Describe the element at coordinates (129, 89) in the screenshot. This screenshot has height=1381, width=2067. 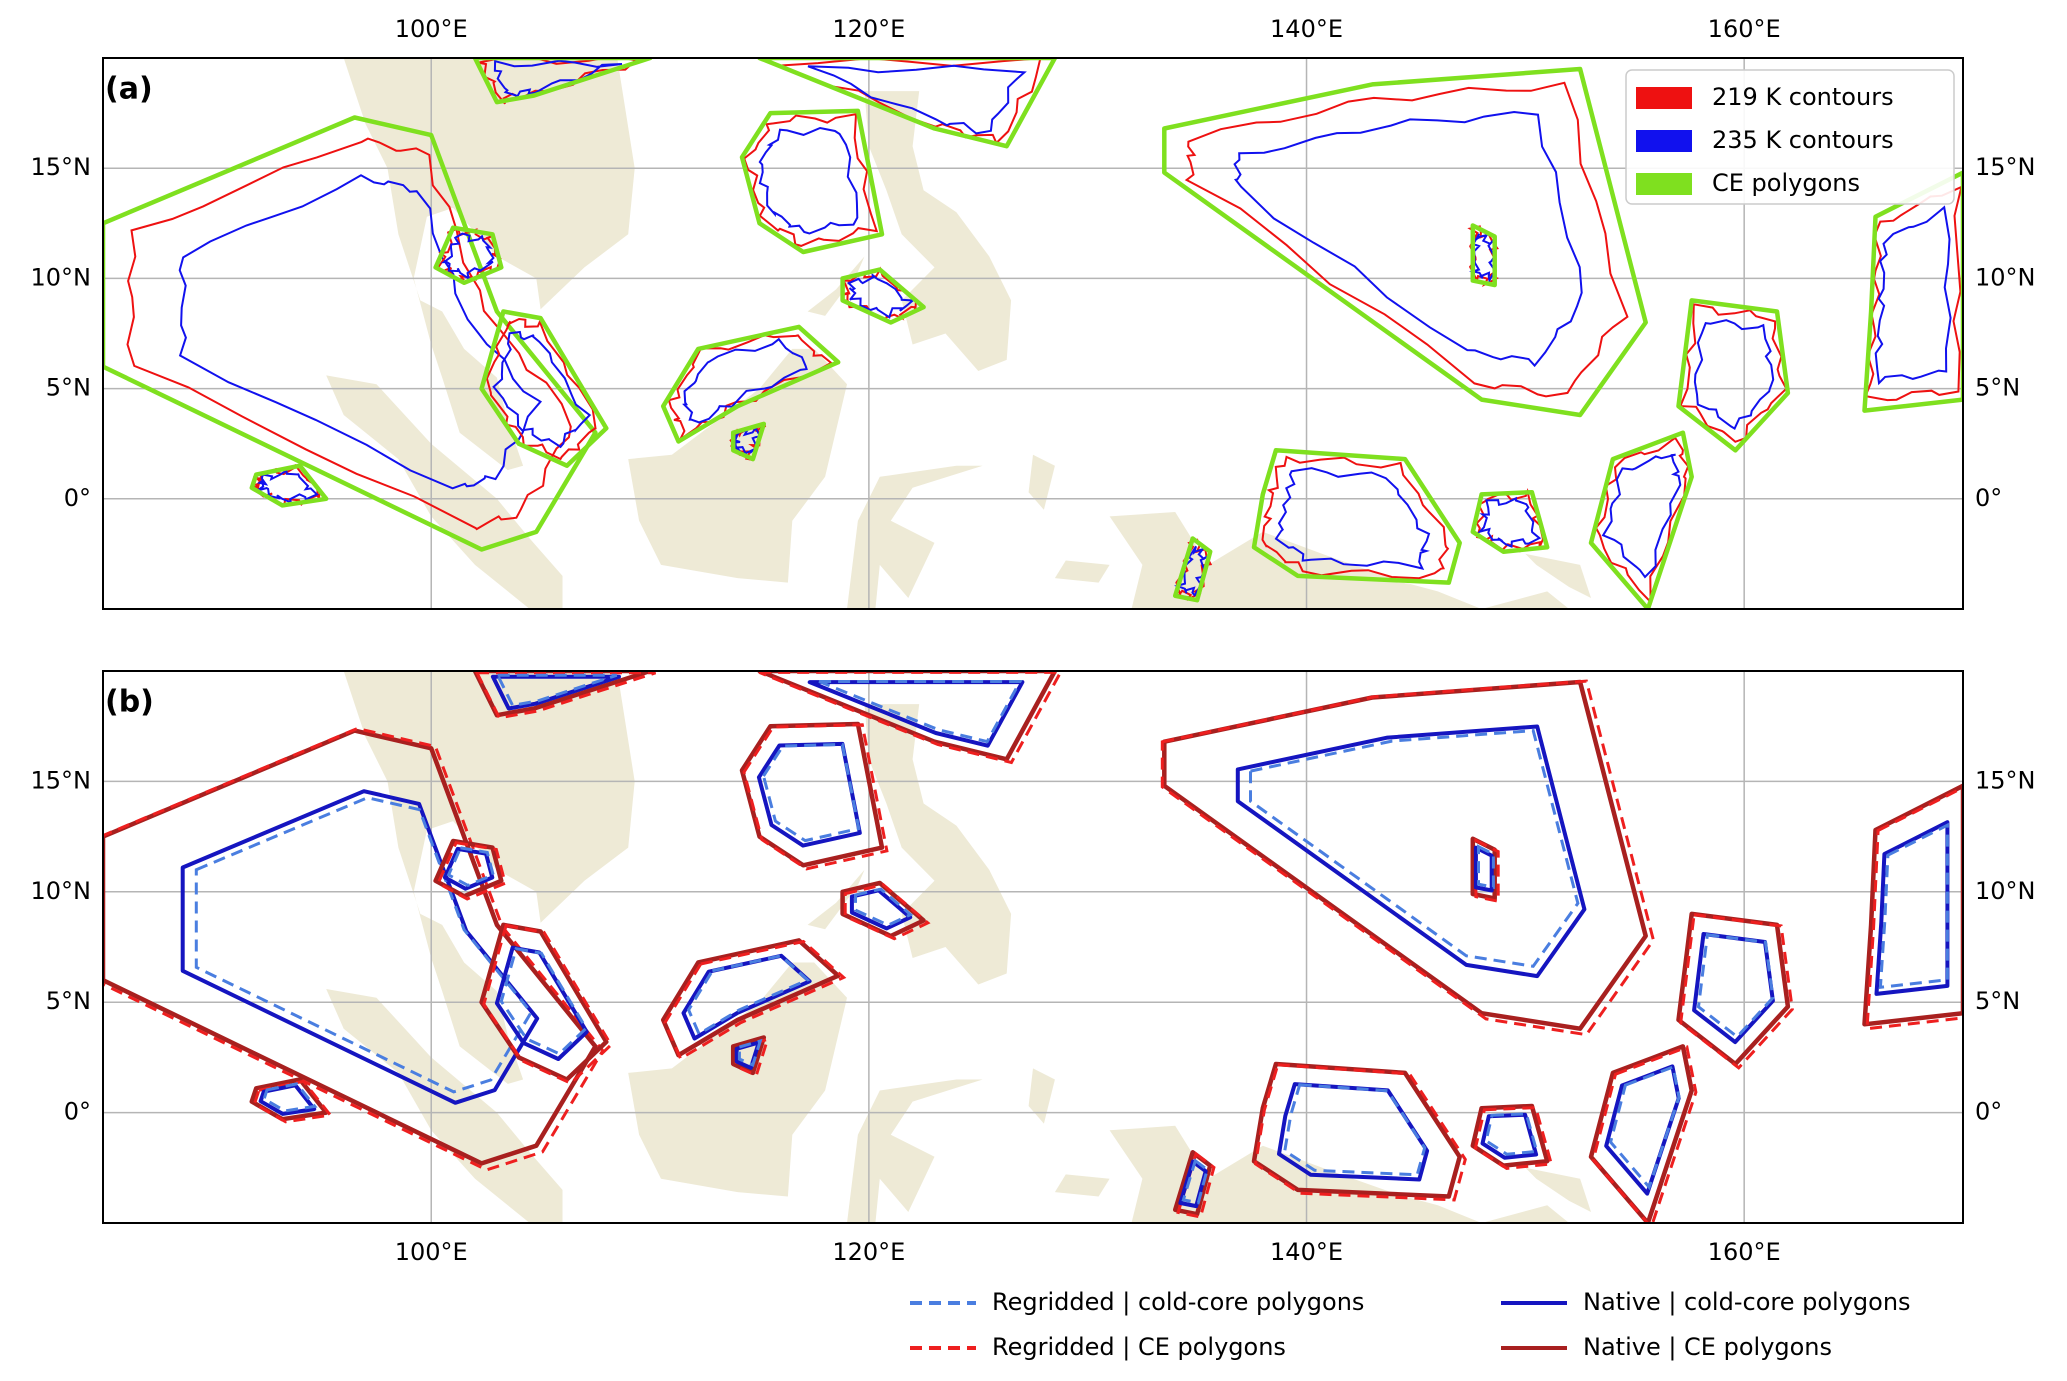
I see `panel-label: (a)` at that location.